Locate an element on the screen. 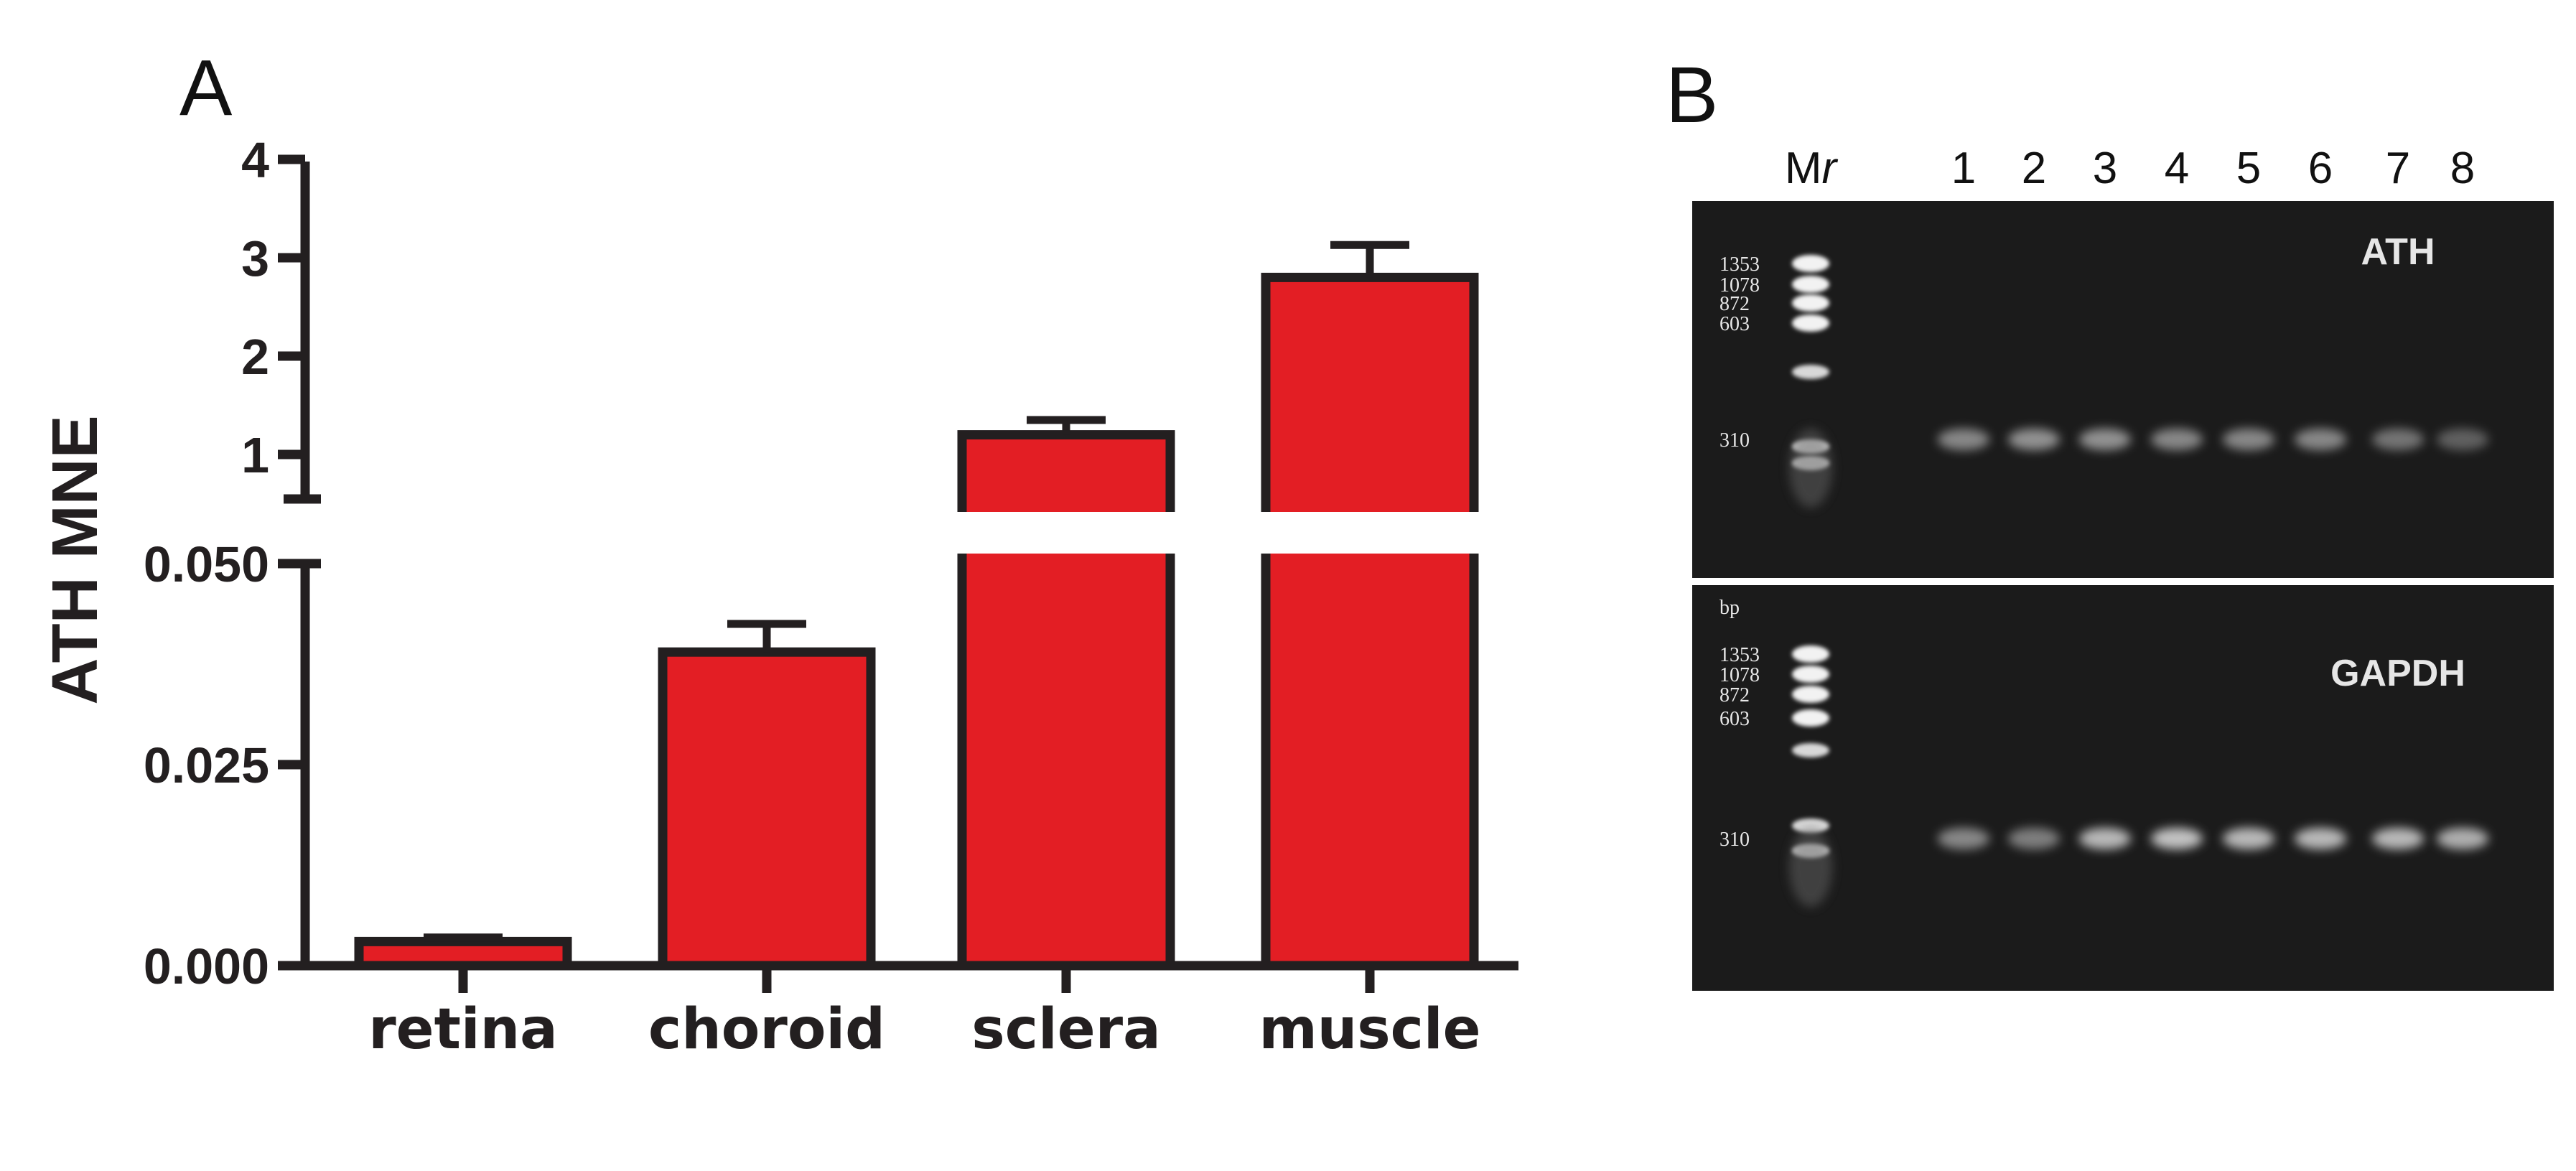 Image resolution: width=2576 pixels, height=1171 pixels. y-tick-label: 2 is located at coordinates (255, 357).